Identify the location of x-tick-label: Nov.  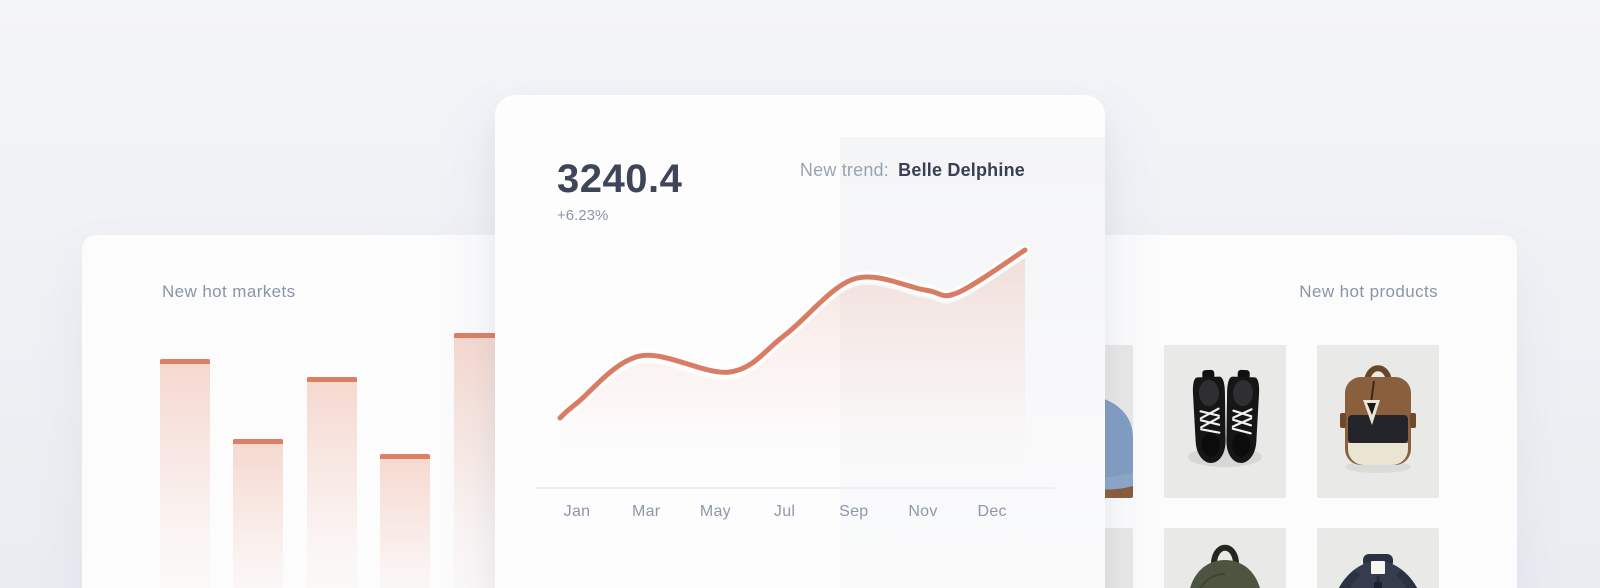
(923, 511).